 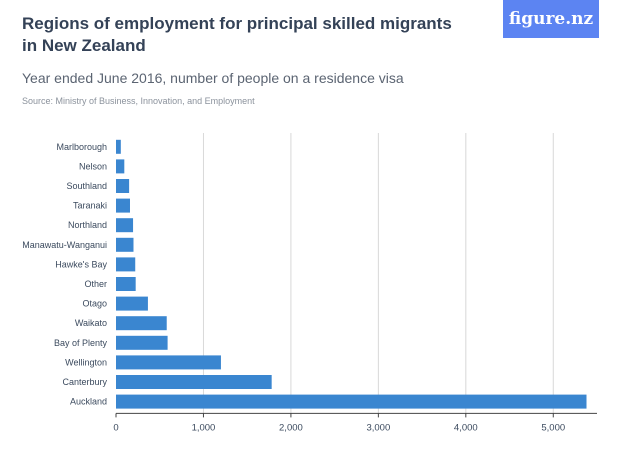 What do you see at coordinates (87, 225) in the screenshot?
I see `category-label: Northland` at bounding box center [87, 225].